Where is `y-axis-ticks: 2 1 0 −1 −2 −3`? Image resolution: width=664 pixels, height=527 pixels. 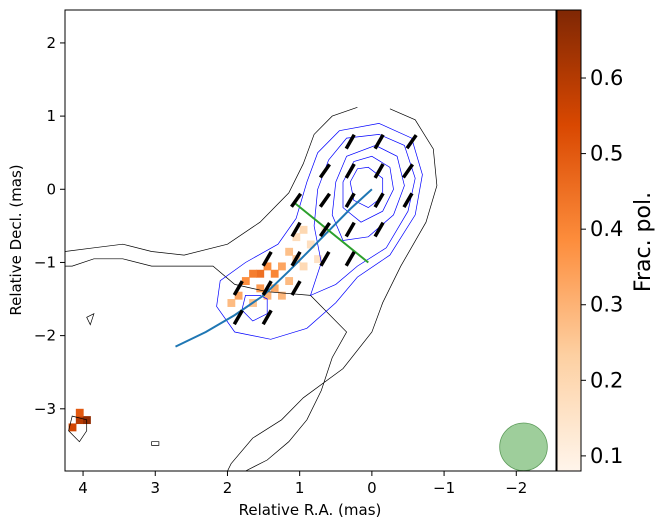
y-axis-ticks: 2 1 0 −1 −2 −3 is located at coordinates (49, 226).